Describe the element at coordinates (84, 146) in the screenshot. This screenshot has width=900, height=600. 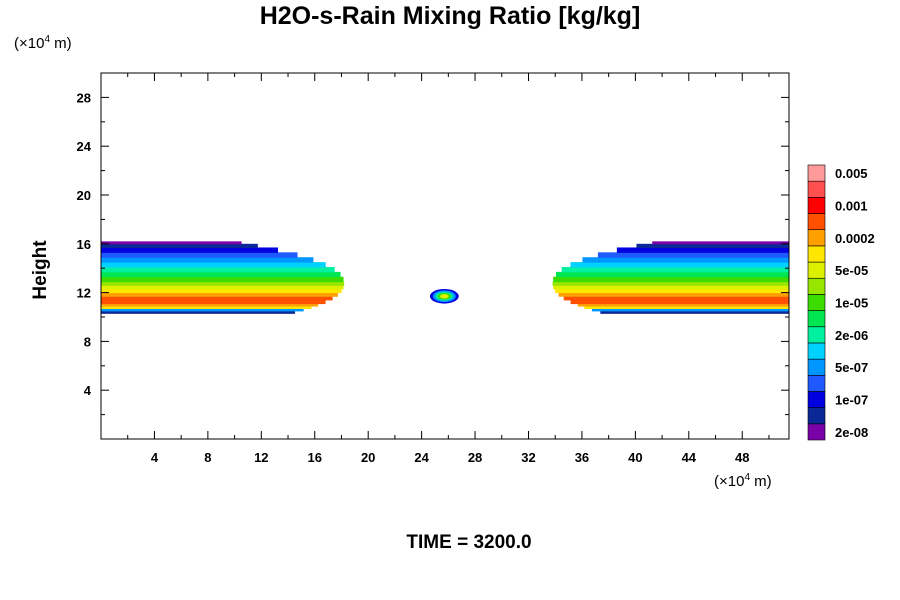
I see `y-tick-label-5: 24` at that location.